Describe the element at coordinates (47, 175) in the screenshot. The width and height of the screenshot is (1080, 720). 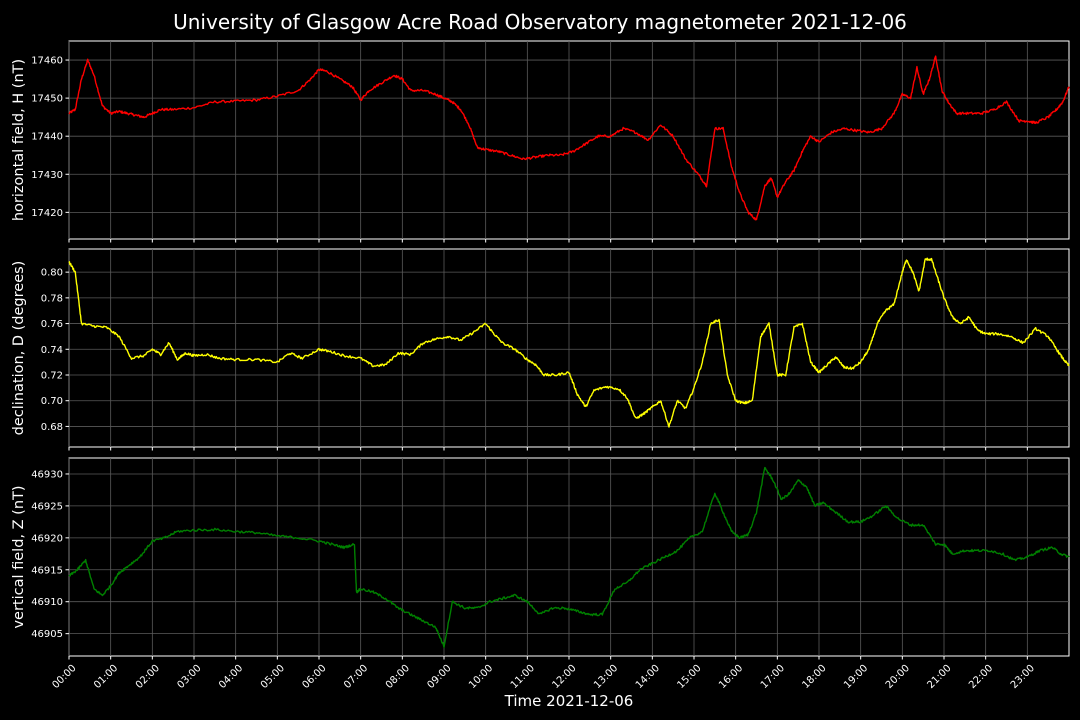
I see `y-tick-label: 17430` at that location.